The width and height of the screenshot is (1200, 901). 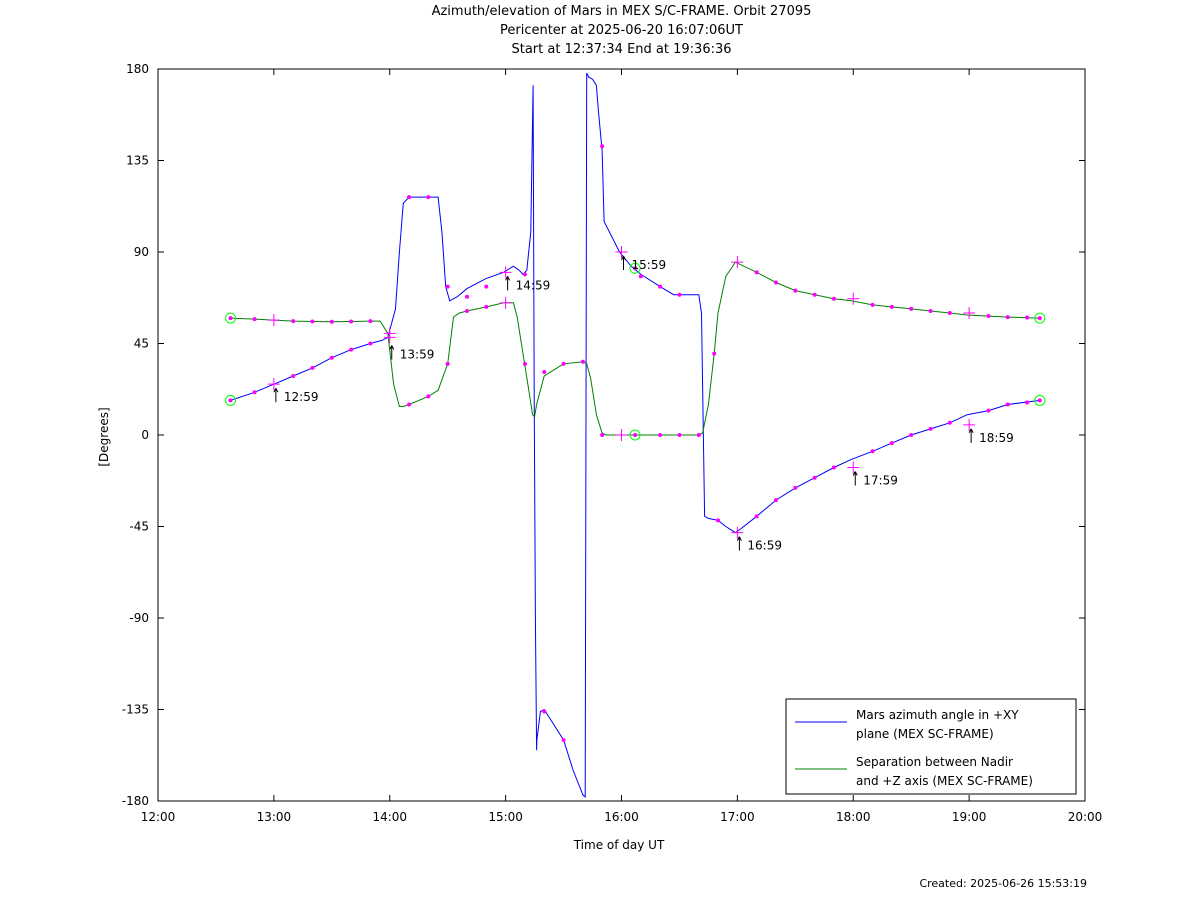 What do you see at coordinates (505, 817) in the screenshot?
I see `x-tick-label-3: 15:00` at bounding box center [505, 817].